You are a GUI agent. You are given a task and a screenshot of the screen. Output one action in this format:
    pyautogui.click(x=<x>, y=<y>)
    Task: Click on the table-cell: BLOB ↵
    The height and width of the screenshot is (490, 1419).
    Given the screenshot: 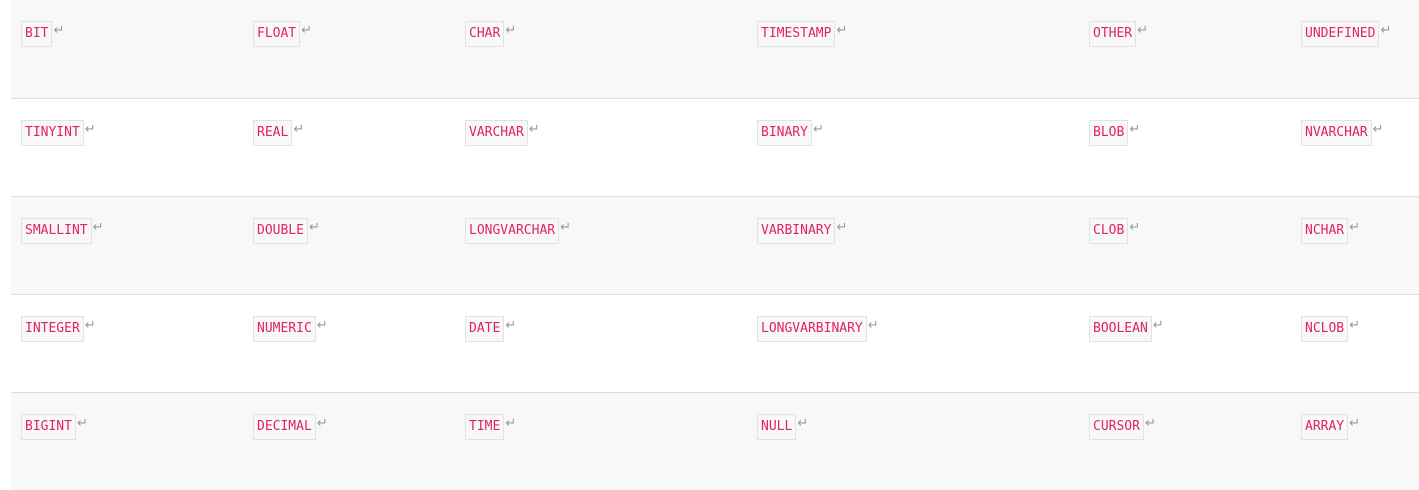 What is the action you would take?
    pyautogui.click(x=1185, y=147)
    